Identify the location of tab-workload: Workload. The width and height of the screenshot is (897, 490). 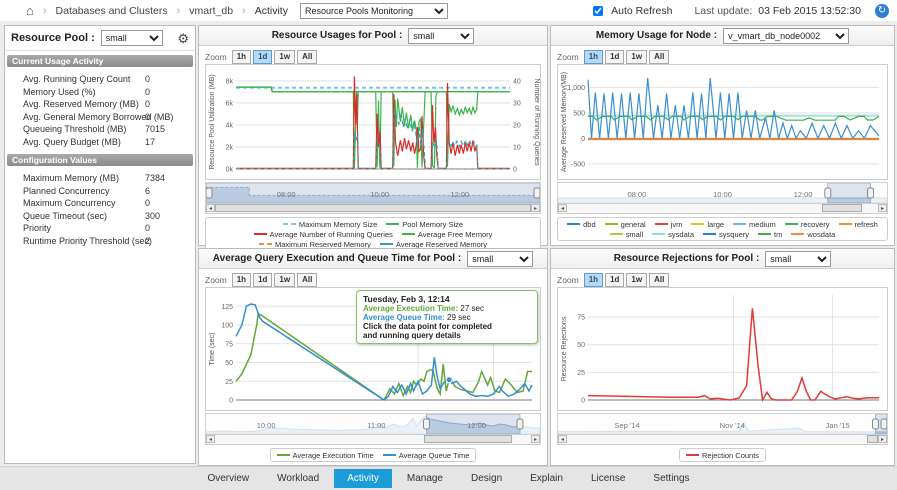
(298, 478).